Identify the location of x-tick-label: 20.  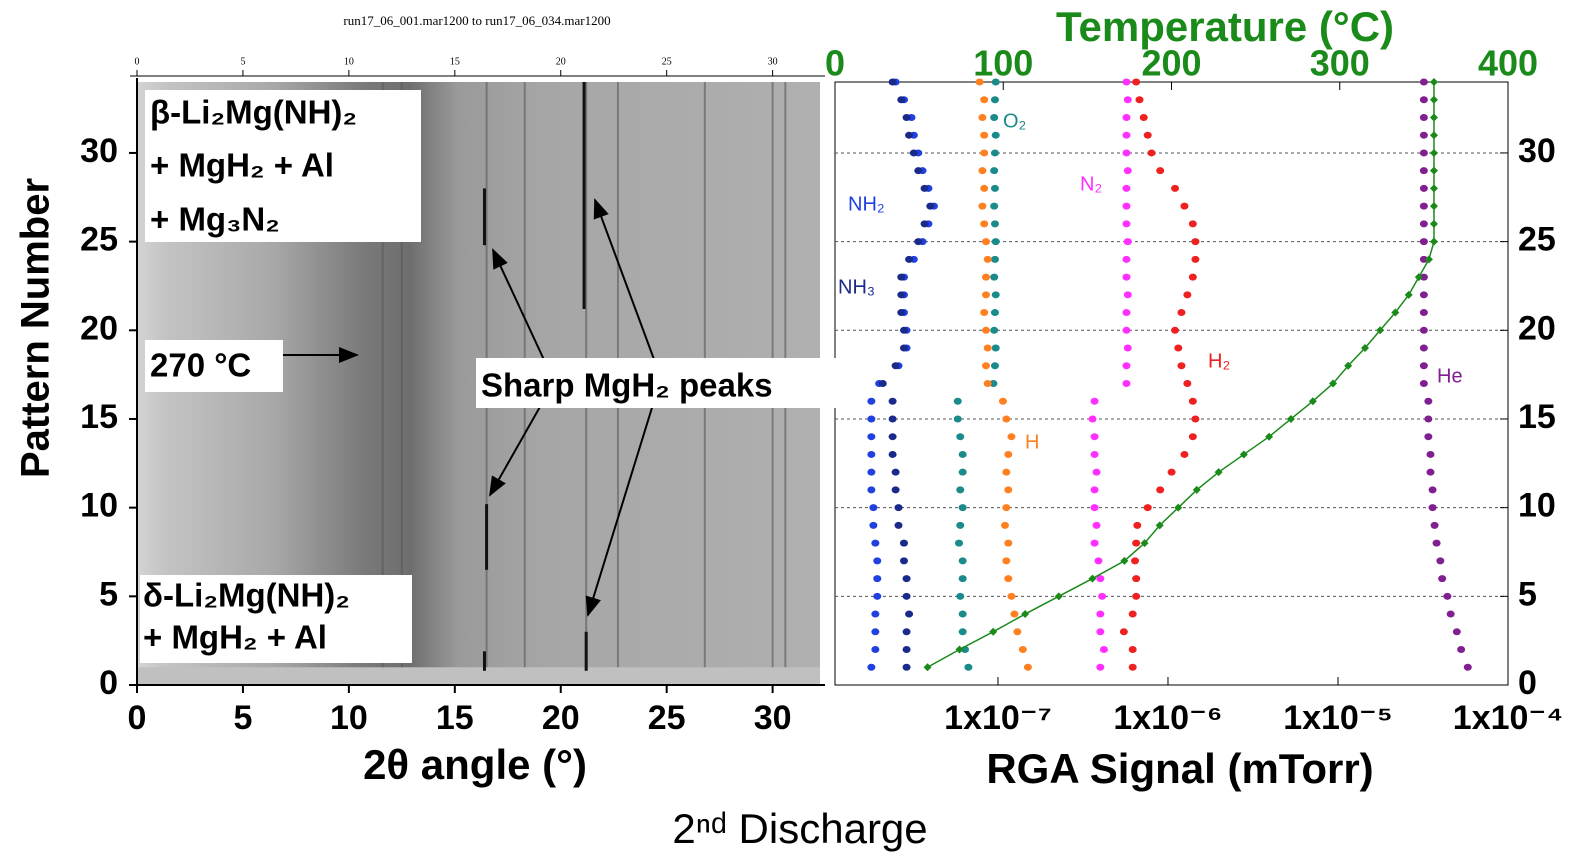
(561, 718).